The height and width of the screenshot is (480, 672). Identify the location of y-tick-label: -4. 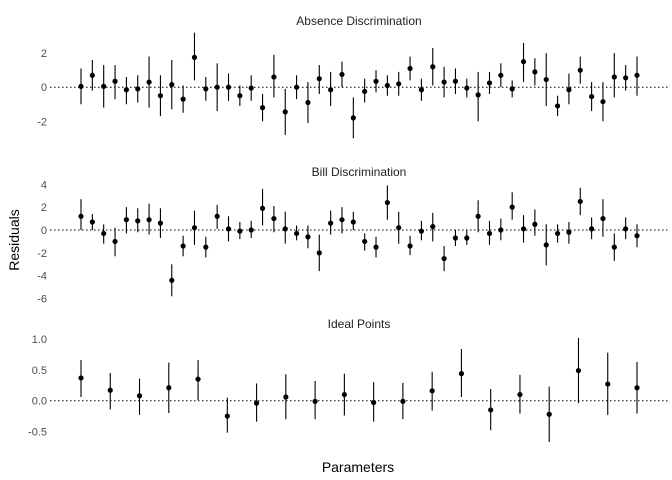
(42, 277).